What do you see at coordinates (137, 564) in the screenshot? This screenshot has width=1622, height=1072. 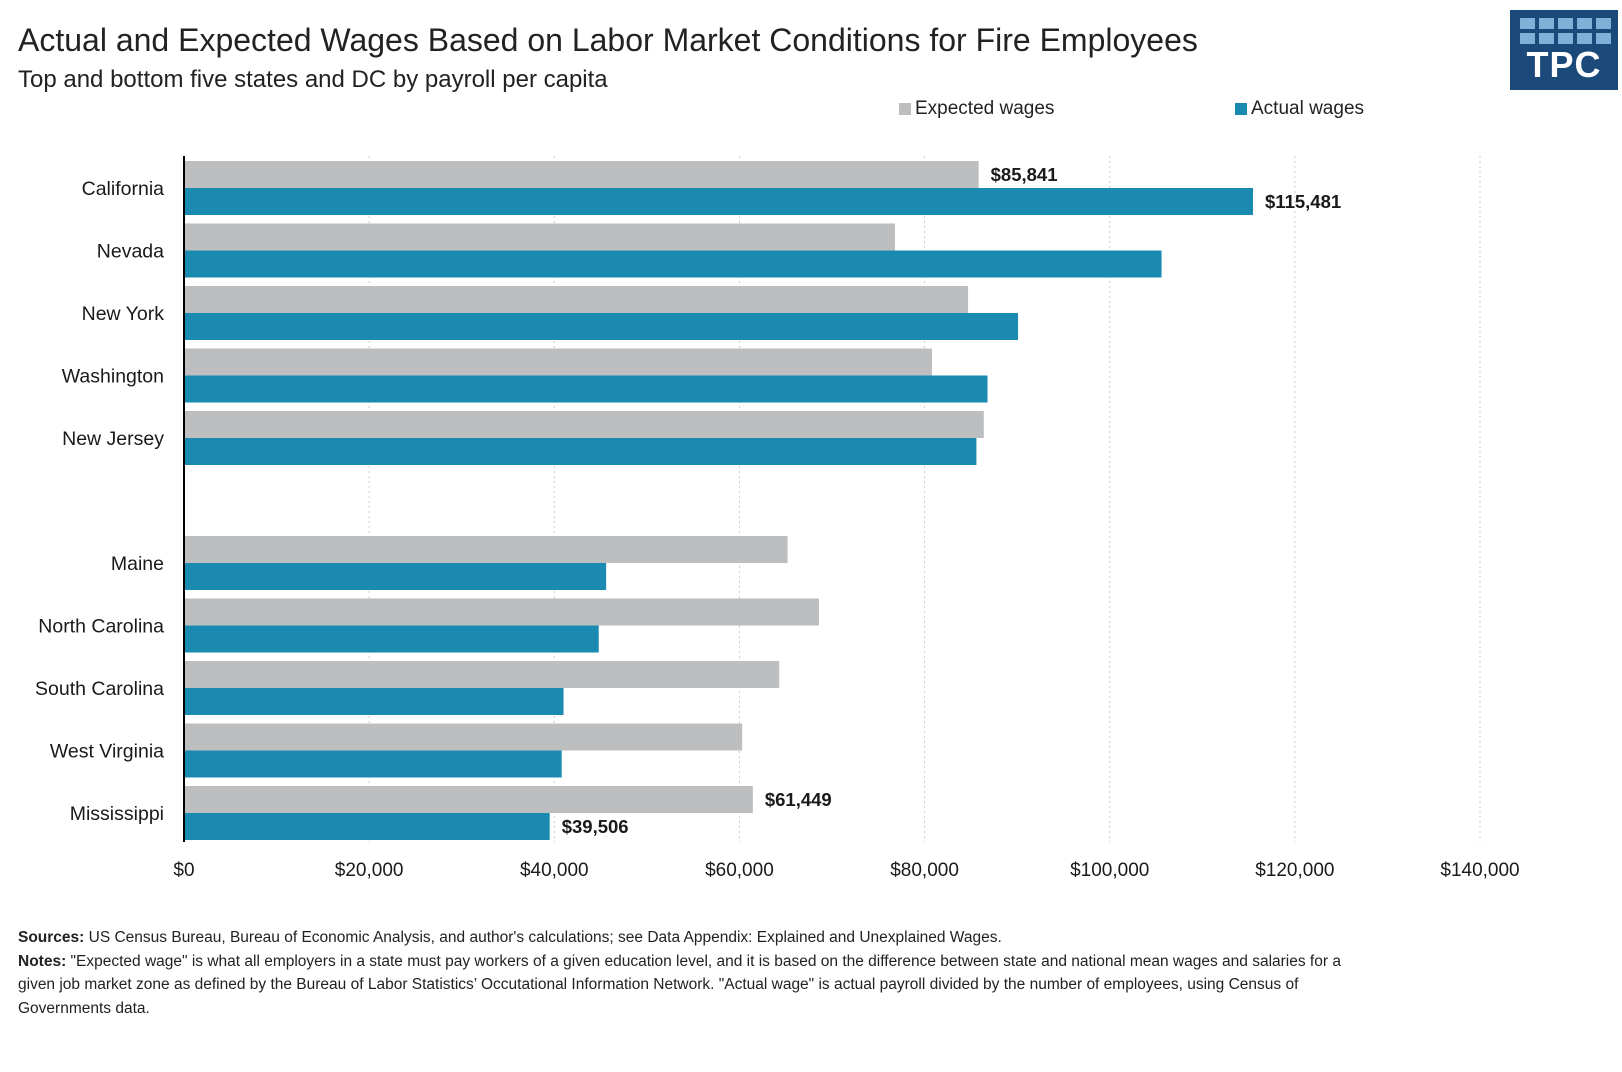 I see `category-label: Maine` at bounding box center [137, 564].